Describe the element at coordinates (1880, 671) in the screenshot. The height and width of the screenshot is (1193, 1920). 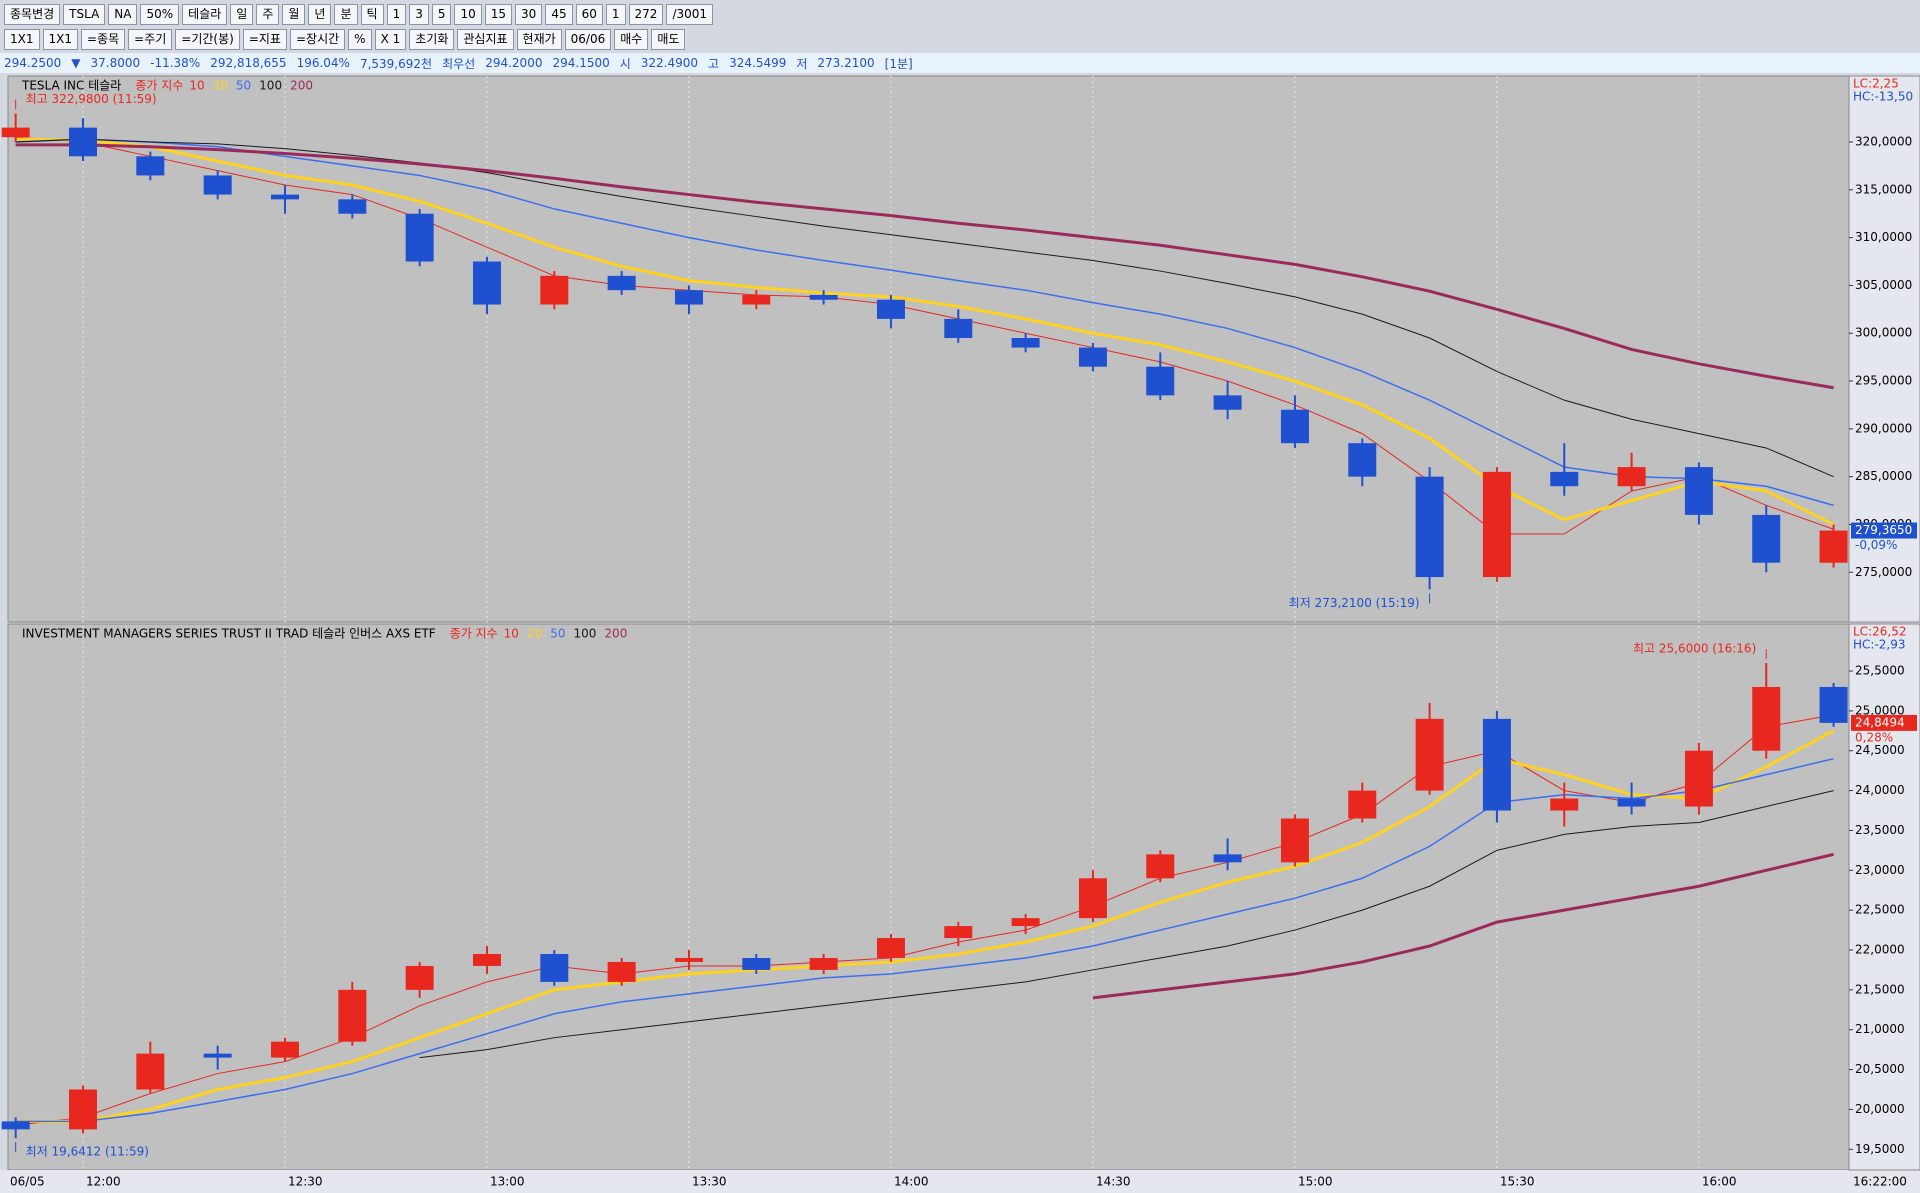
I see `y-tick-label: 25,5000` at that location.